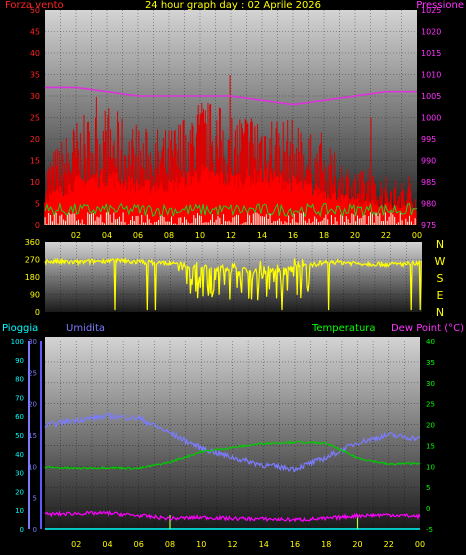  What do you see at coordinates (35, 295) in the screenshot?
I see `direction-tick-label: 90` at bounding box center [35, 295].